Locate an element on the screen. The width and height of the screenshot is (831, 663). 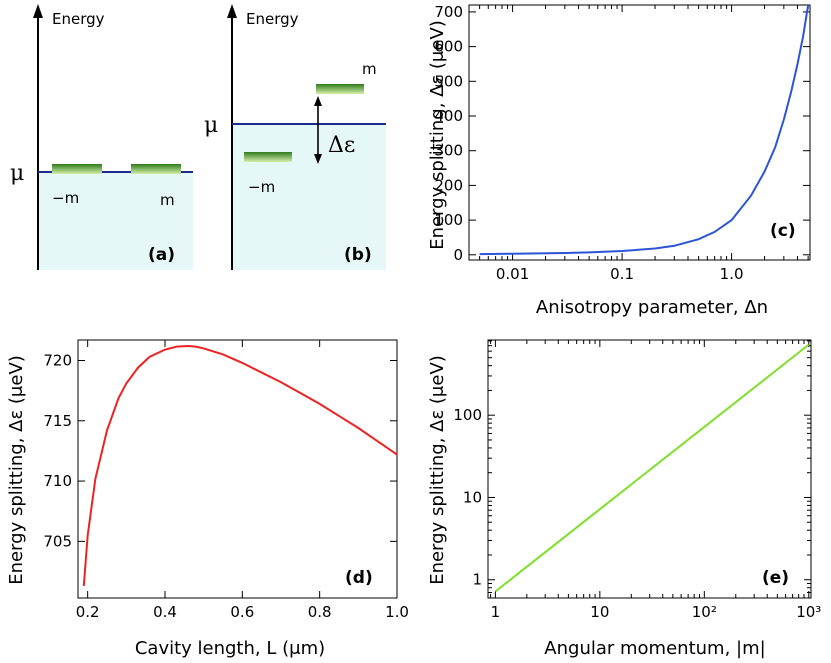
ytick-label-c: 500 is located at coordinates (448, 81).